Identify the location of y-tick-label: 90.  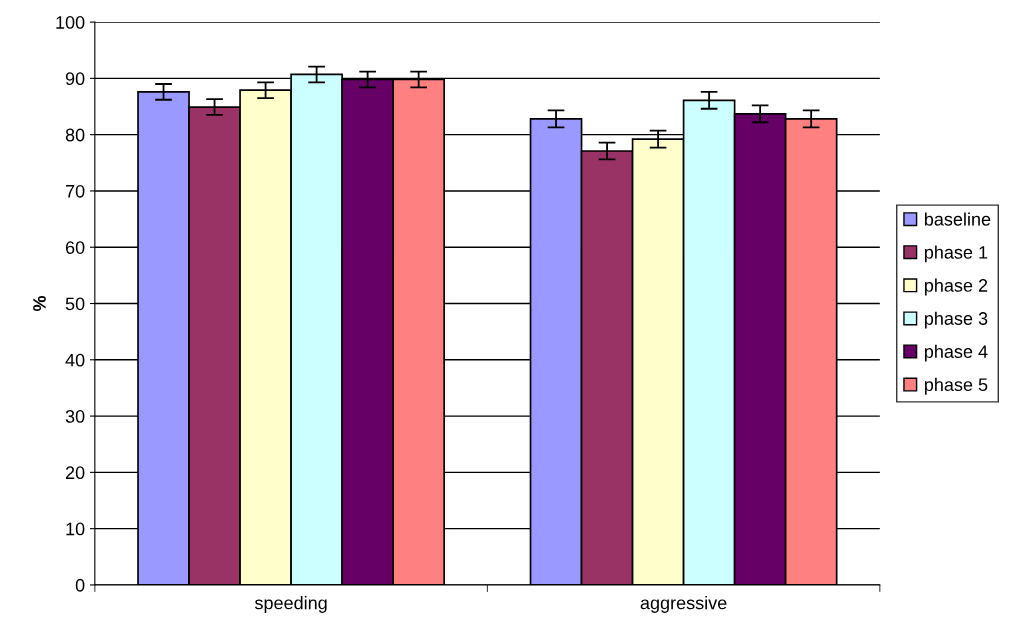
(75, 79).